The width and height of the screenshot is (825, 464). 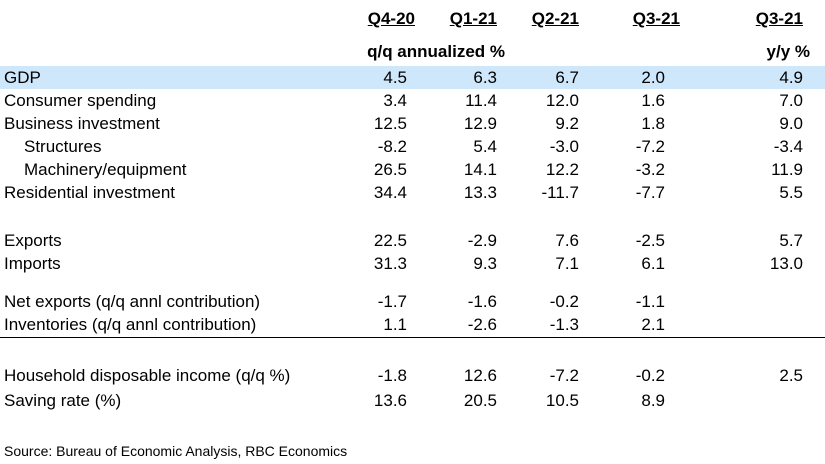 I want to click on column-header-q4-20: Q4-20, so click(x=391, y=18).